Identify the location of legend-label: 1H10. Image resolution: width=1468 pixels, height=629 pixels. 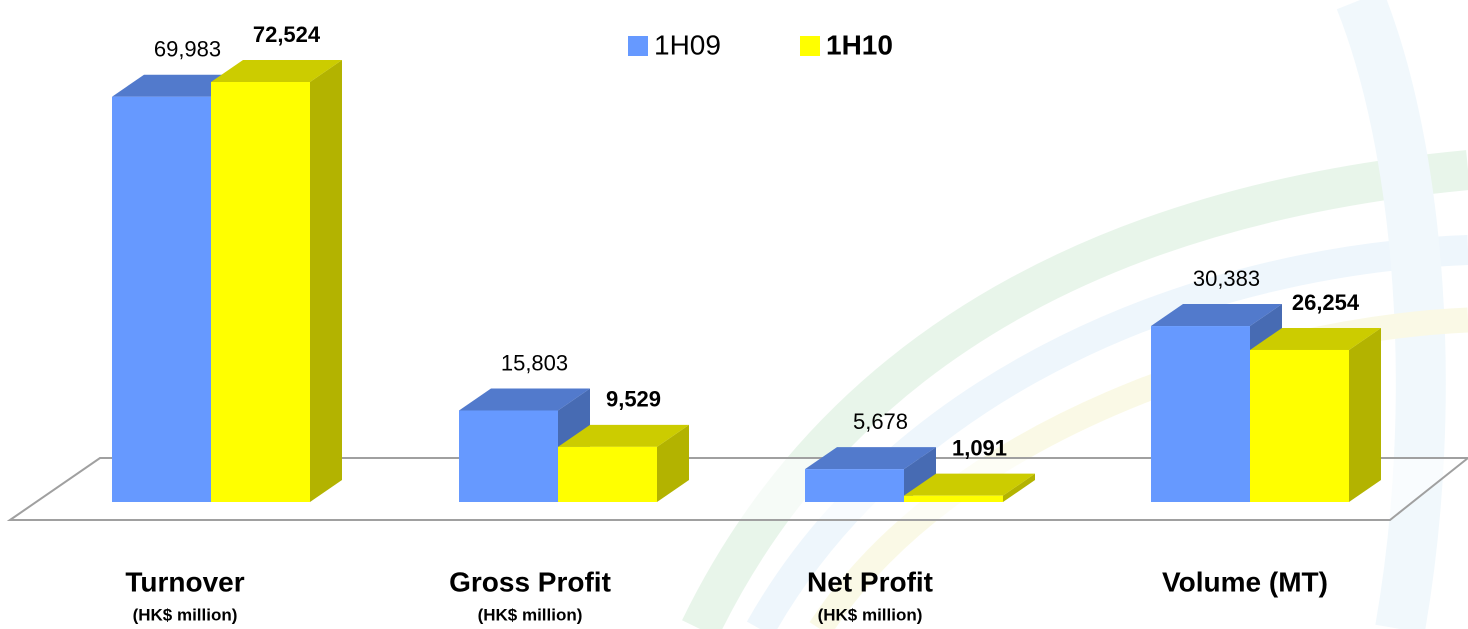
(859, 44).